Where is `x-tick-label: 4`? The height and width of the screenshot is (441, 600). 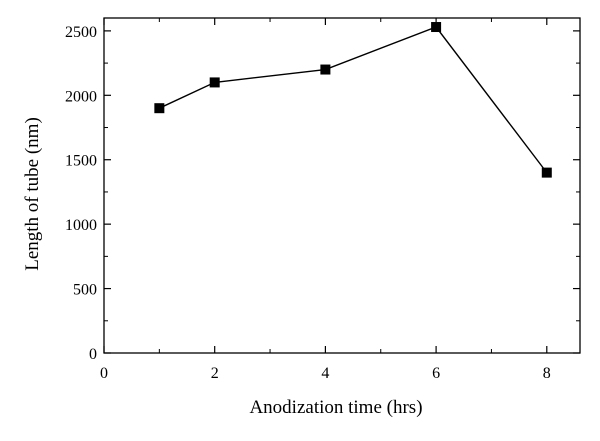
x-tick-label: 4 is located at coordinates (325, 373).